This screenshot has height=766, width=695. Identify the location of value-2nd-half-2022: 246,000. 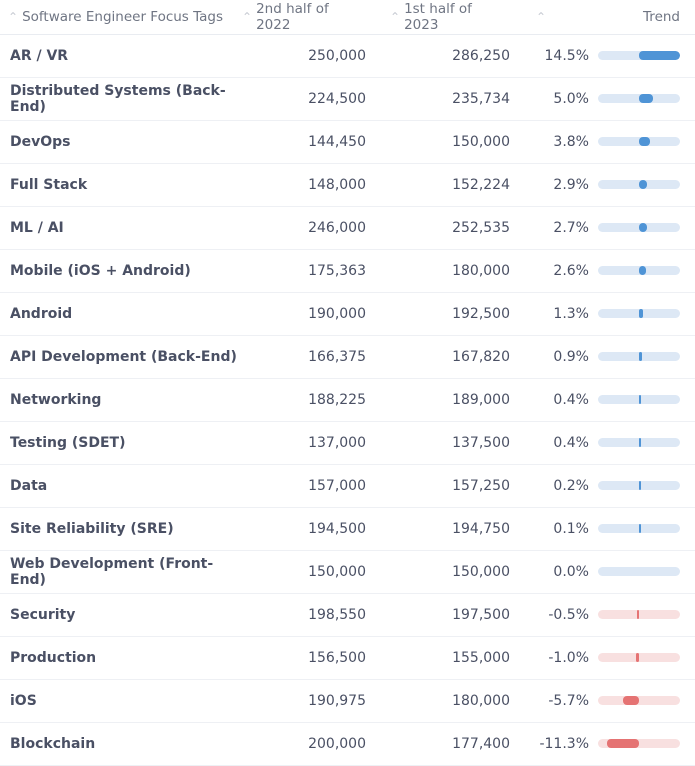
(337, 228).